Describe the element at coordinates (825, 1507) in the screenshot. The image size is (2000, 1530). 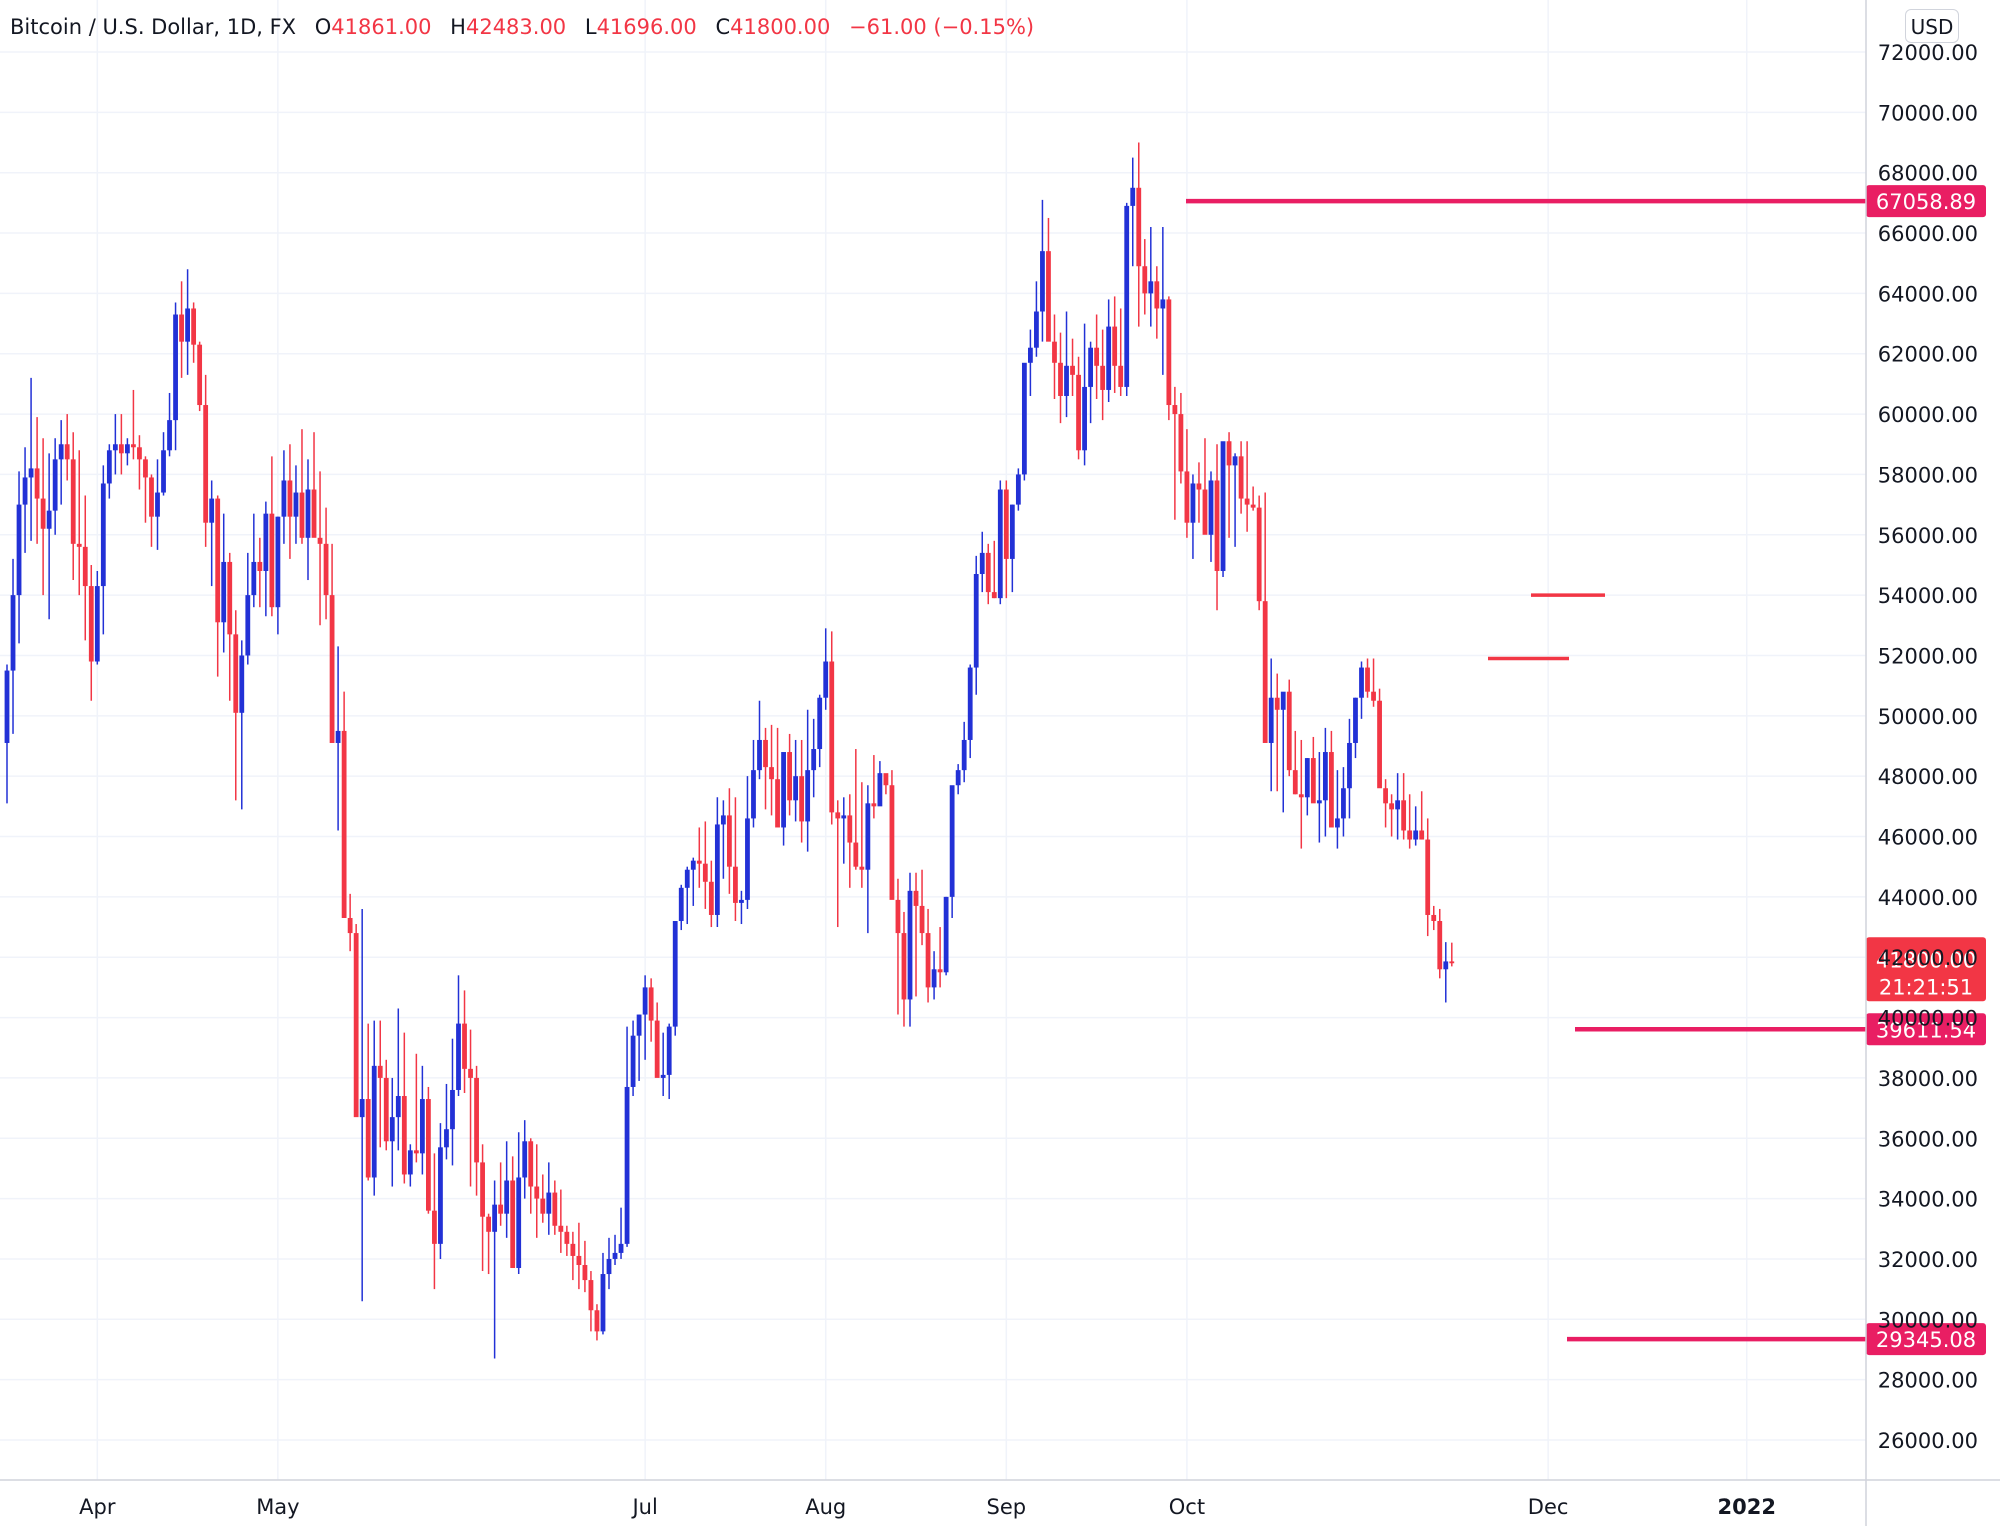
I see `x-tick-label: Aug` at that location.